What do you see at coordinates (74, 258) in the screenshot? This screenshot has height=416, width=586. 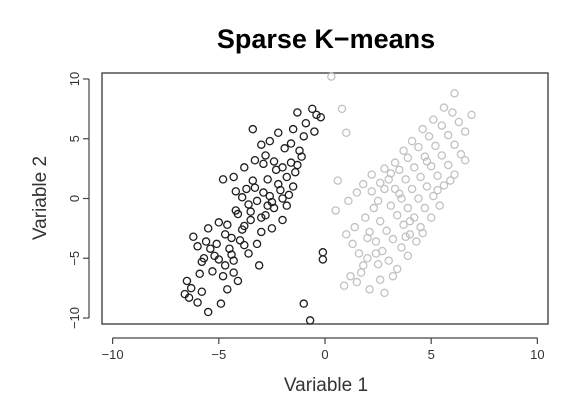 I see `y-tick-label: −5` at bounding box center [74, 258].